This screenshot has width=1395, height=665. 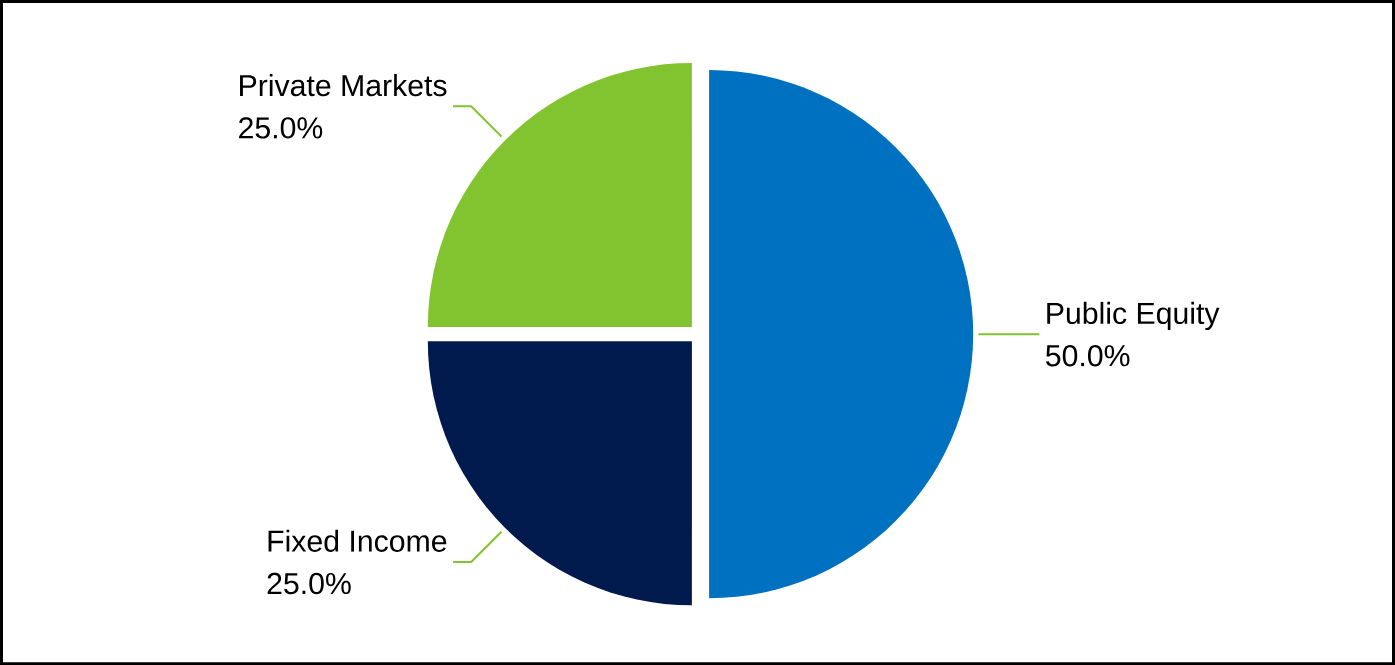 What do you see at coordinates (1133, 315) in the screenshot?
I see `slice-label: Public Equity` at bounding box center [1133, 315].